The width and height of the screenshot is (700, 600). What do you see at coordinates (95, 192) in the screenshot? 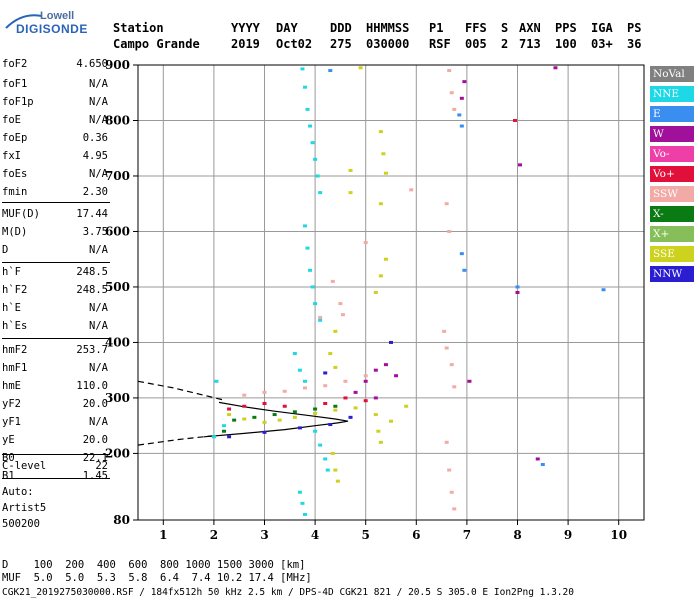
I see `param-value: 2.30` at bounding box center [95, 192].